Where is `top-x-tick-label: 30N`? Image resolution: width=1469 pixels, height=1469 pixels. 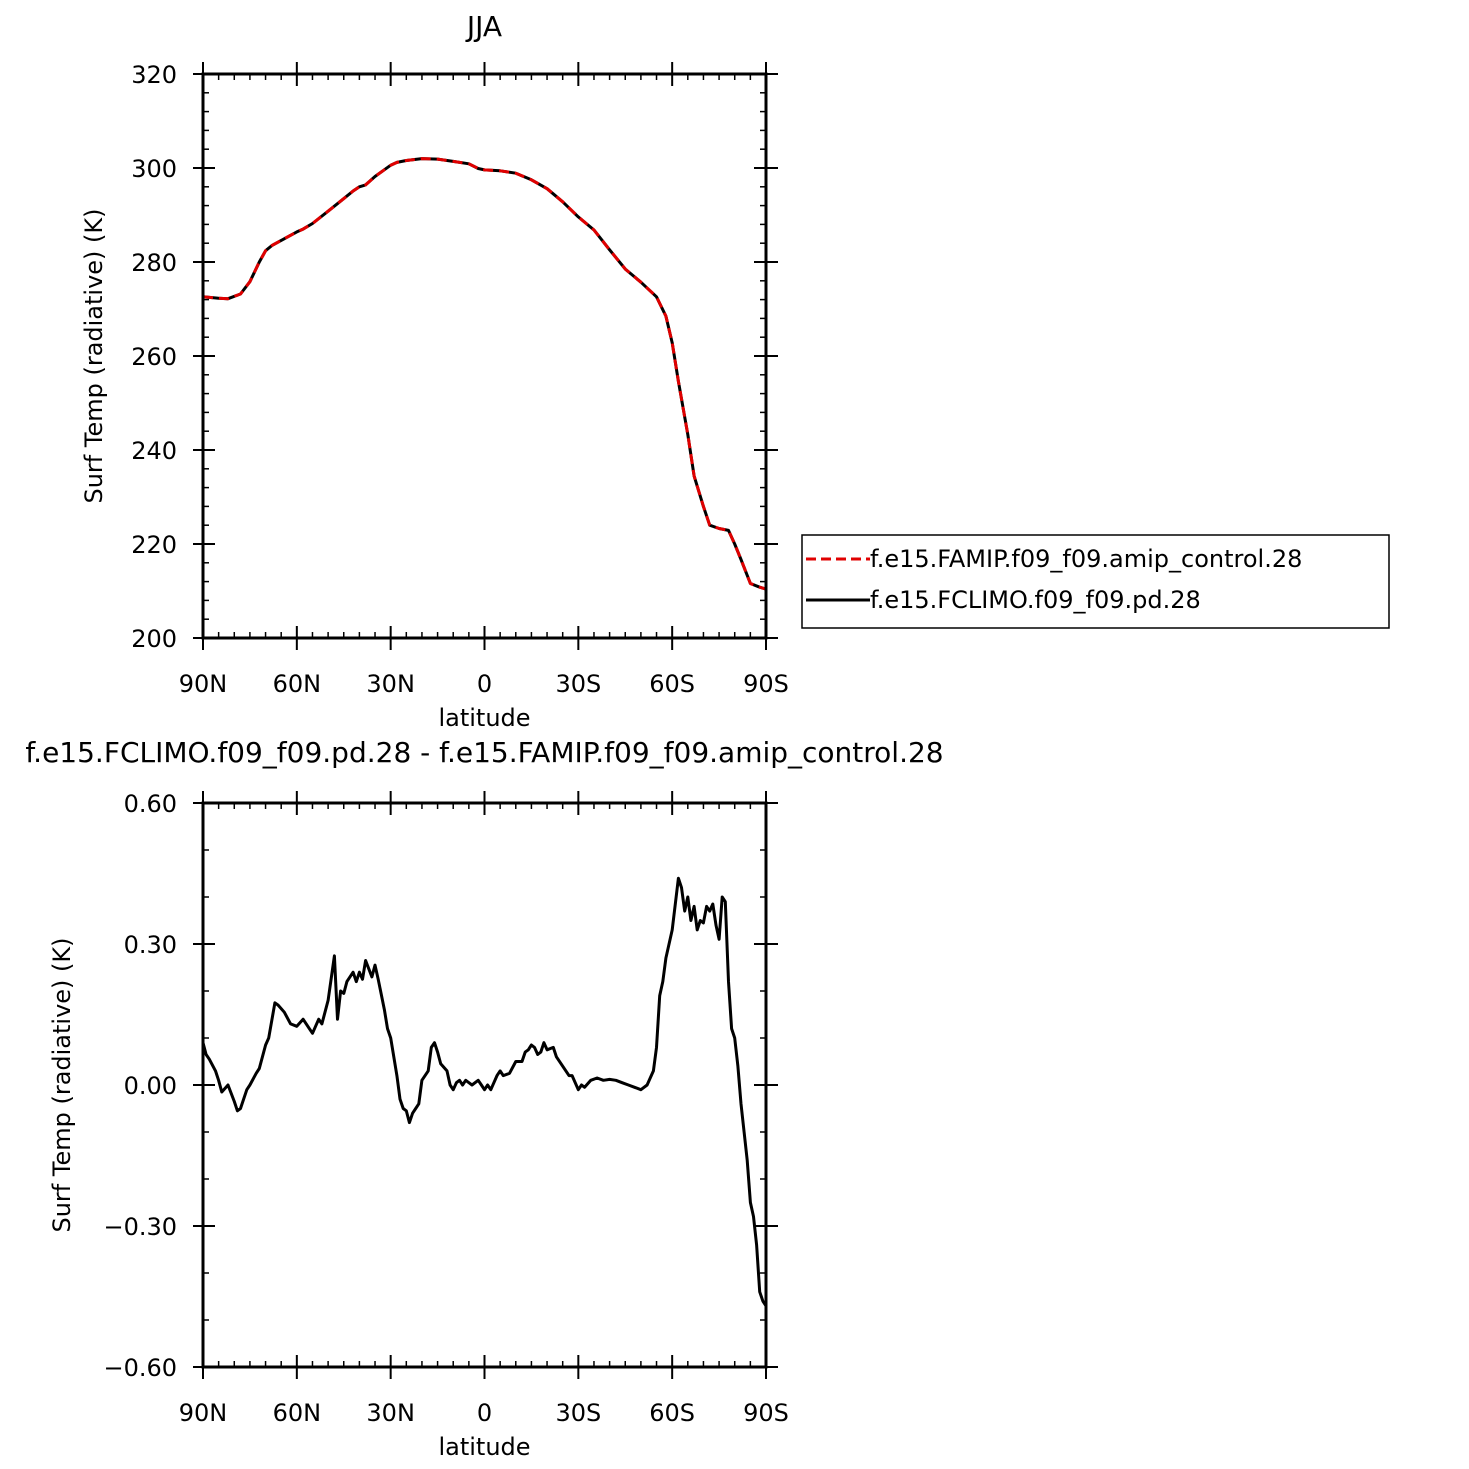 top-x-tick-label: 30N is located at coordinates (390, 684).